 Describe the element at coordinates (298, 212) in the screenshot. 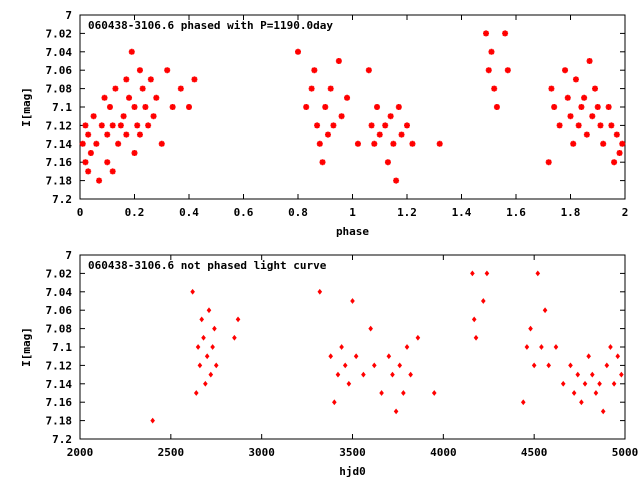

I see `x-tick-label: 0.8` at that location.